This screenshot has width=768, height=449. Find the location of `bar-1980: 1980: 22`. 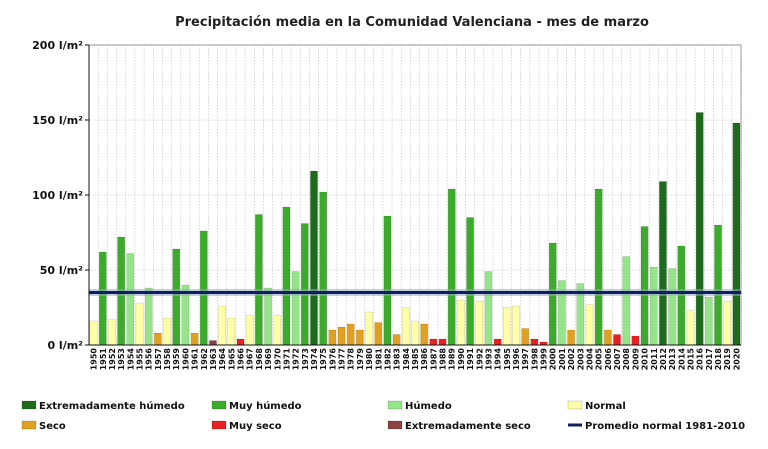

bar-1980: 1980: 22 is located at coordinates (369, 328).